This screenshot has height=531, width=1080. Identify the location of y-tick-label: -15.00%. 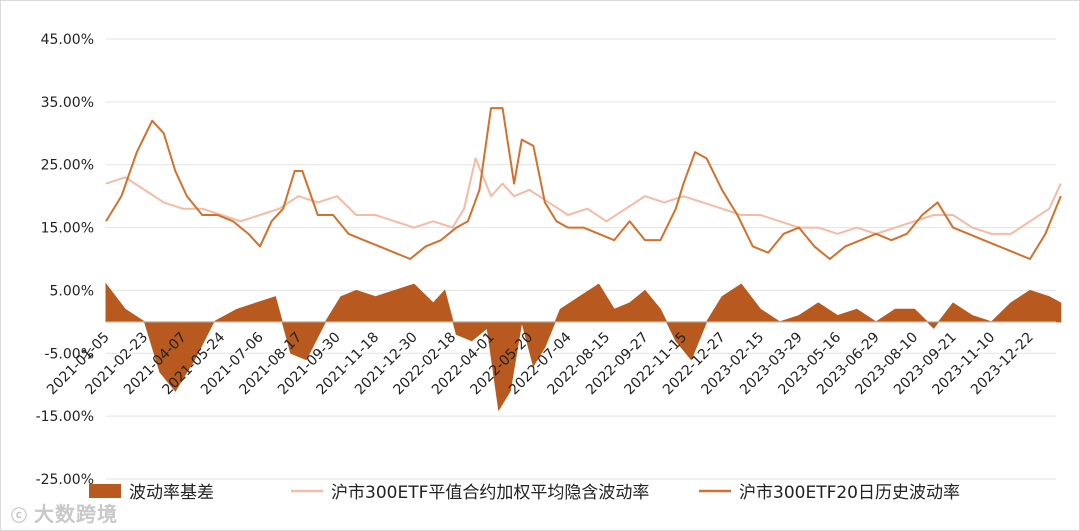
(65, 417).